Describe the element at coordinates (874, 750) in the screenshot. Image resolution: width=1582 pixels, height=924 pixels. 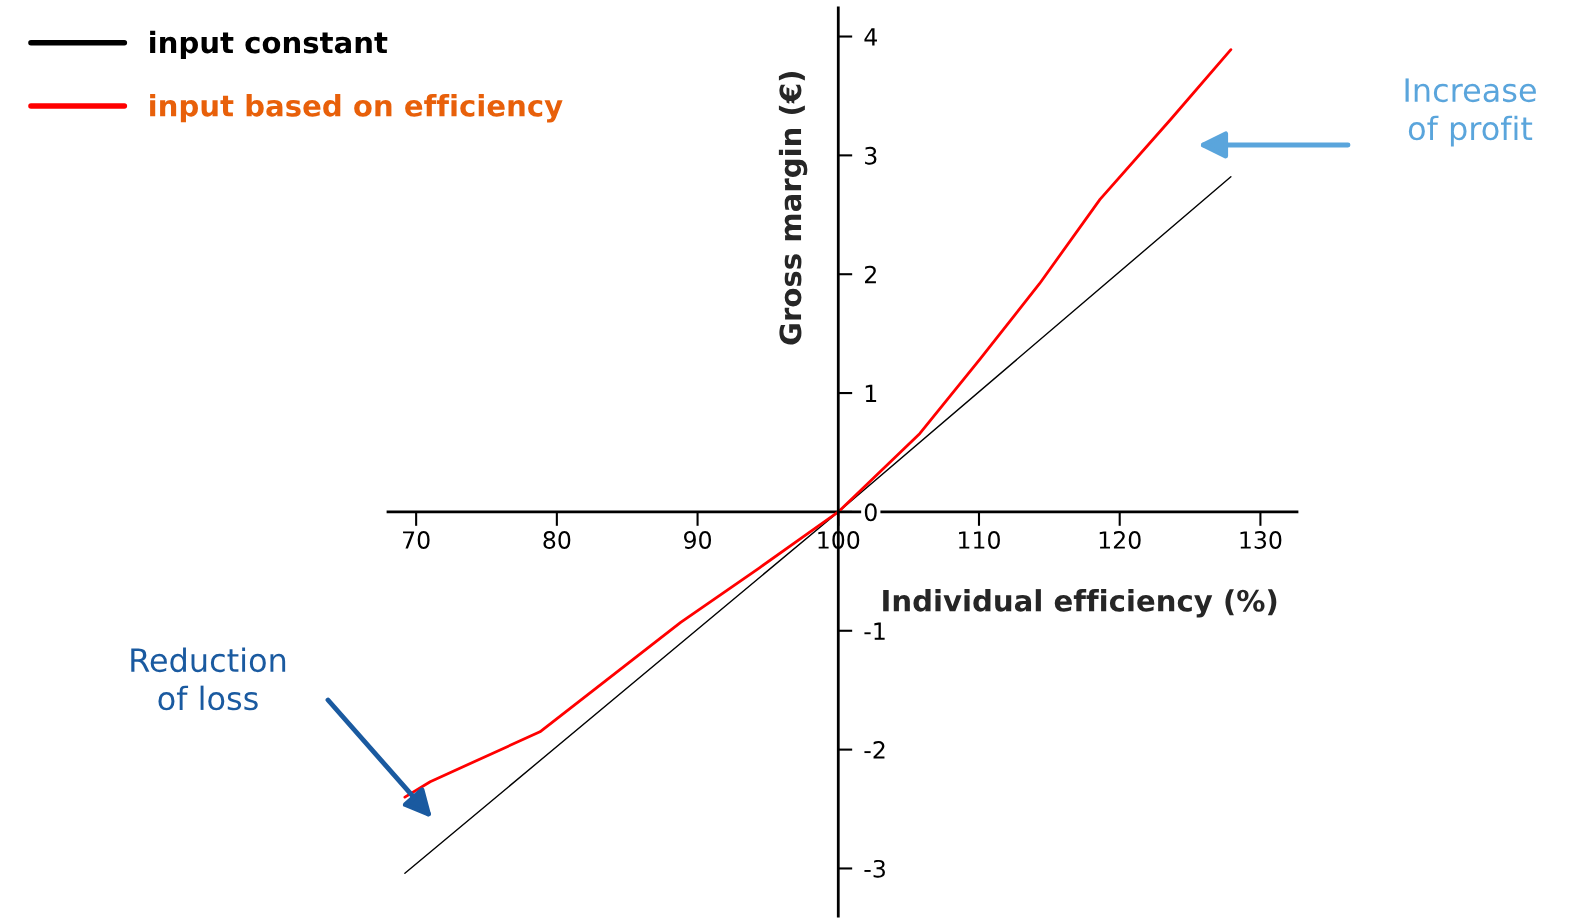
I see `y-tick-label: -2` at that location.